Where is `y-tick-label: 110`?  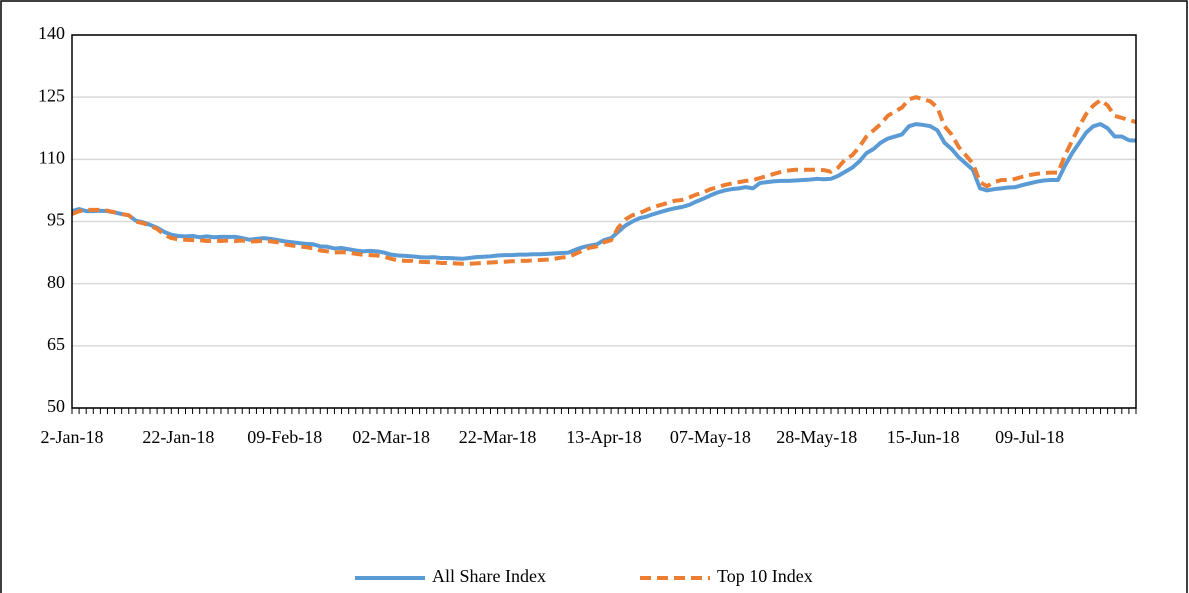 y-tick-label: 110 is located at coordinates (52, 157).